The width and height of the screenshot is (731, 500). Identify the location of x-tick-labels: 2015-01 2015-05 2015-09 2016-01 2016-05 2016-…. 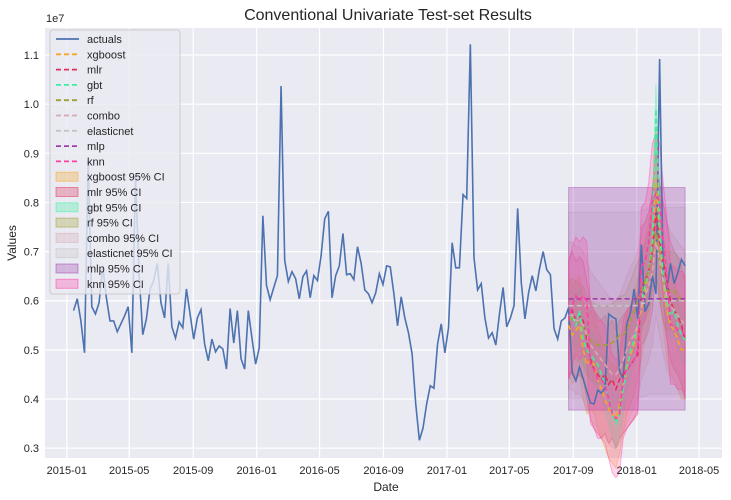
(383, 471).